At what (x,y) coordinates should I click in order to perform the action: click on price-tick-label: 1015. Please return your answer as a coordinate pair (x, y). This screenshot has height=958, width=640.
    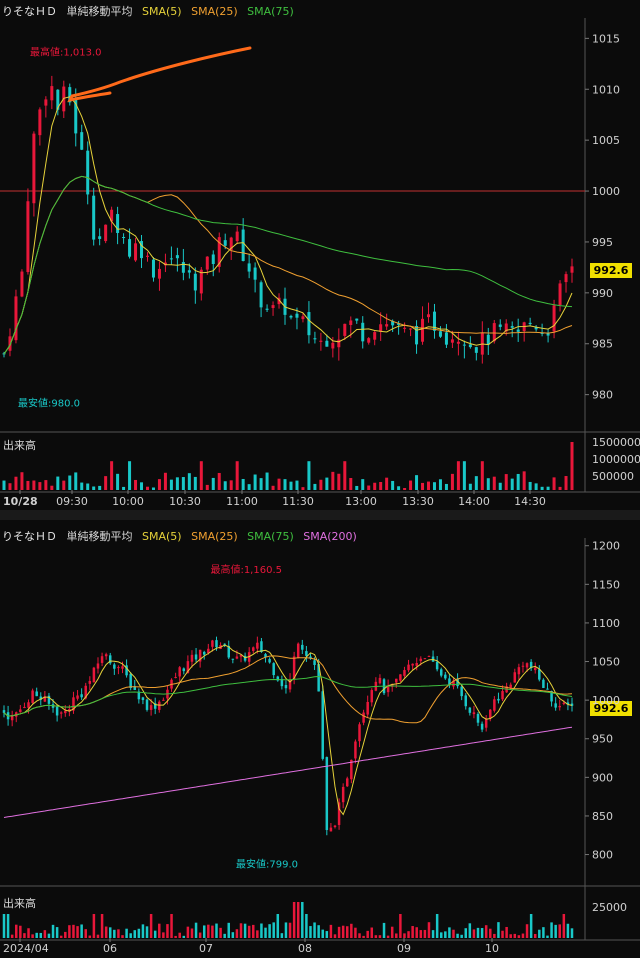
    Looking at the image, I should click on (606, 38).